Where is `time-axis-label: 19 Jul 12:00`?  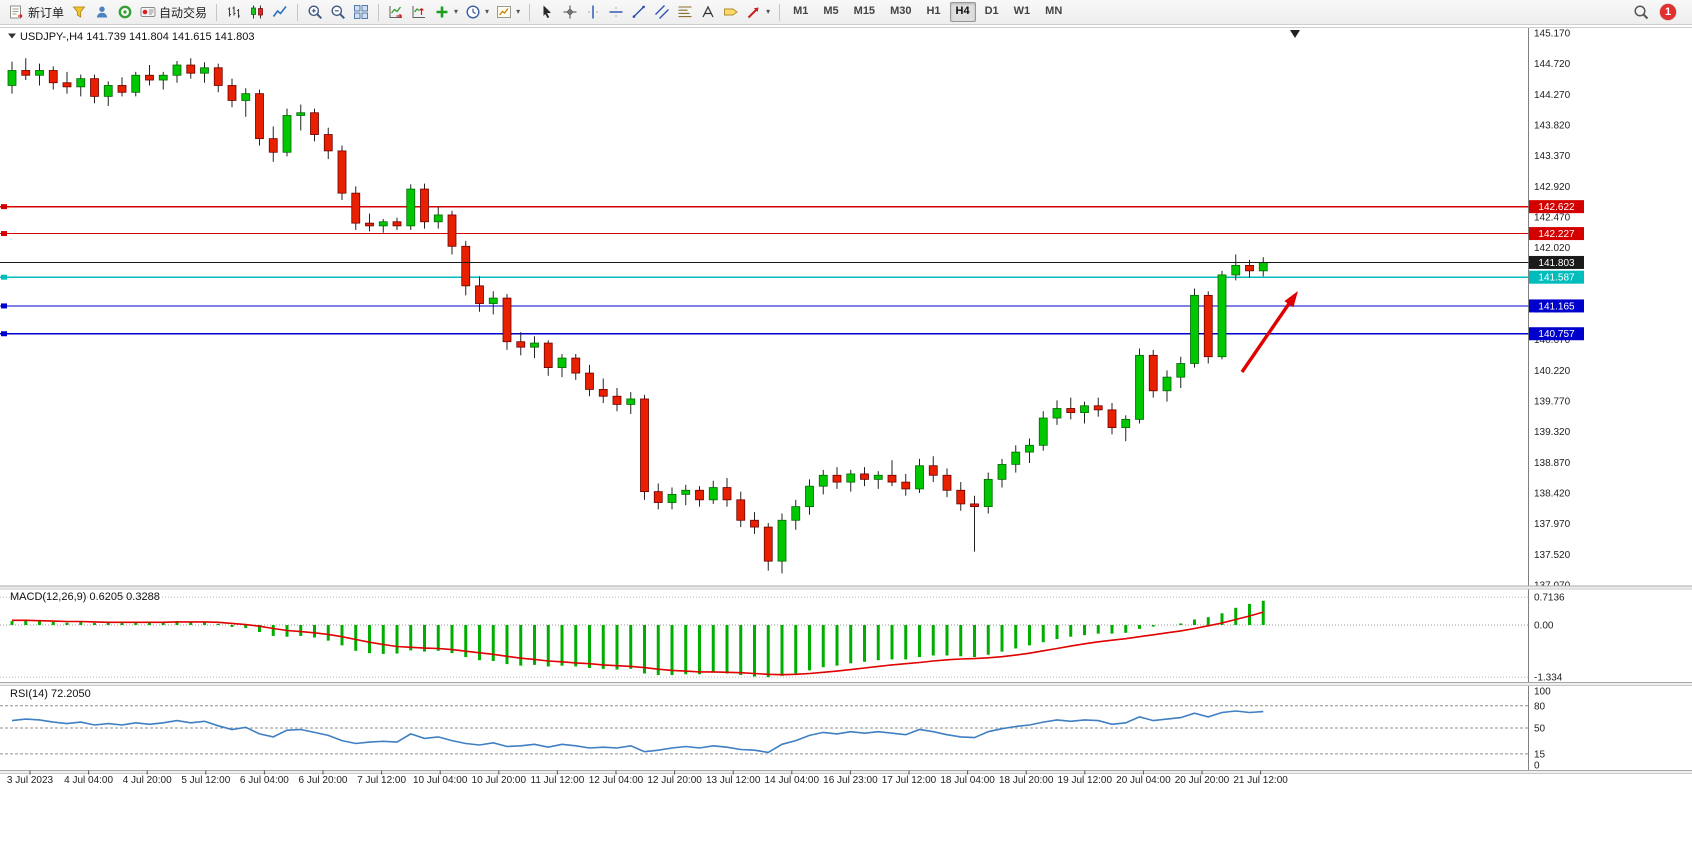
time-axis-label: 19 Jul 12:00 is located at coordinates (1085, 780).